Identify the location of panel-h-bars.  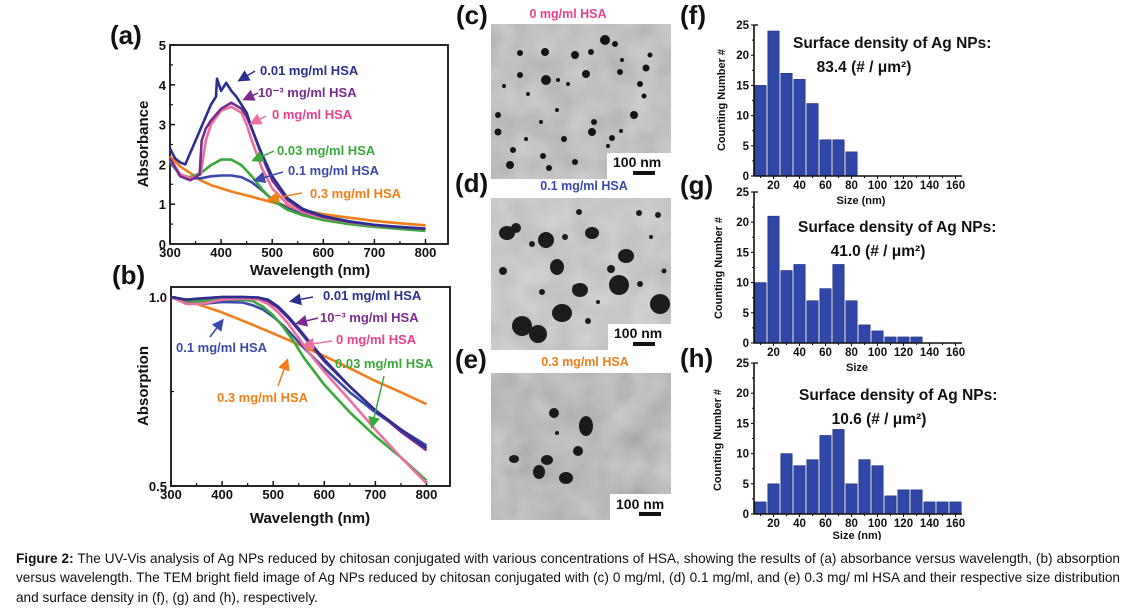
(858, 472).